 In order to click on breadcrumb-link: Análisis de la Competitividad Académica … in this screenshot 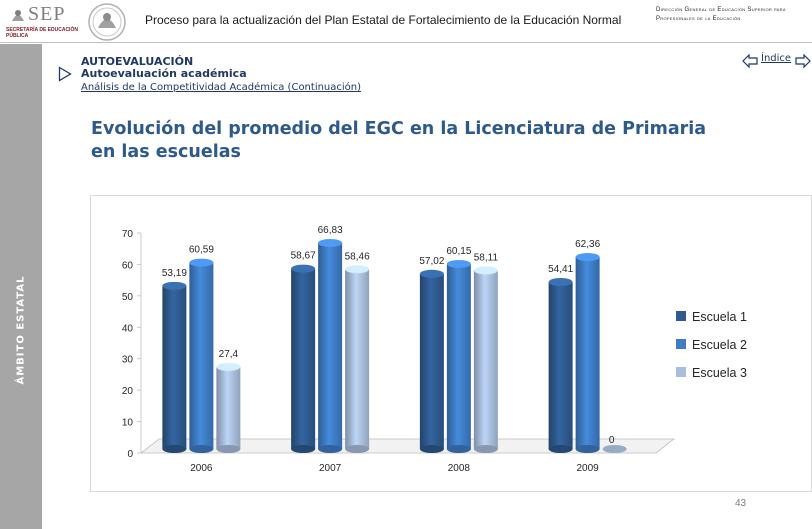, I will do `click(221, 87)`.